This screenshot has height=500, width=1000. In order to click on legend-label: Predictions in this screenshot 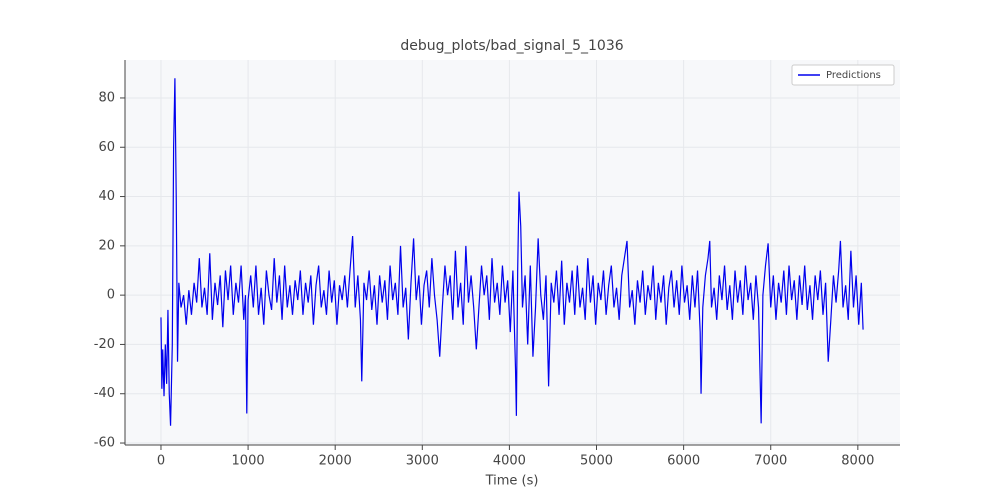, I will do `click(853, 75)`.